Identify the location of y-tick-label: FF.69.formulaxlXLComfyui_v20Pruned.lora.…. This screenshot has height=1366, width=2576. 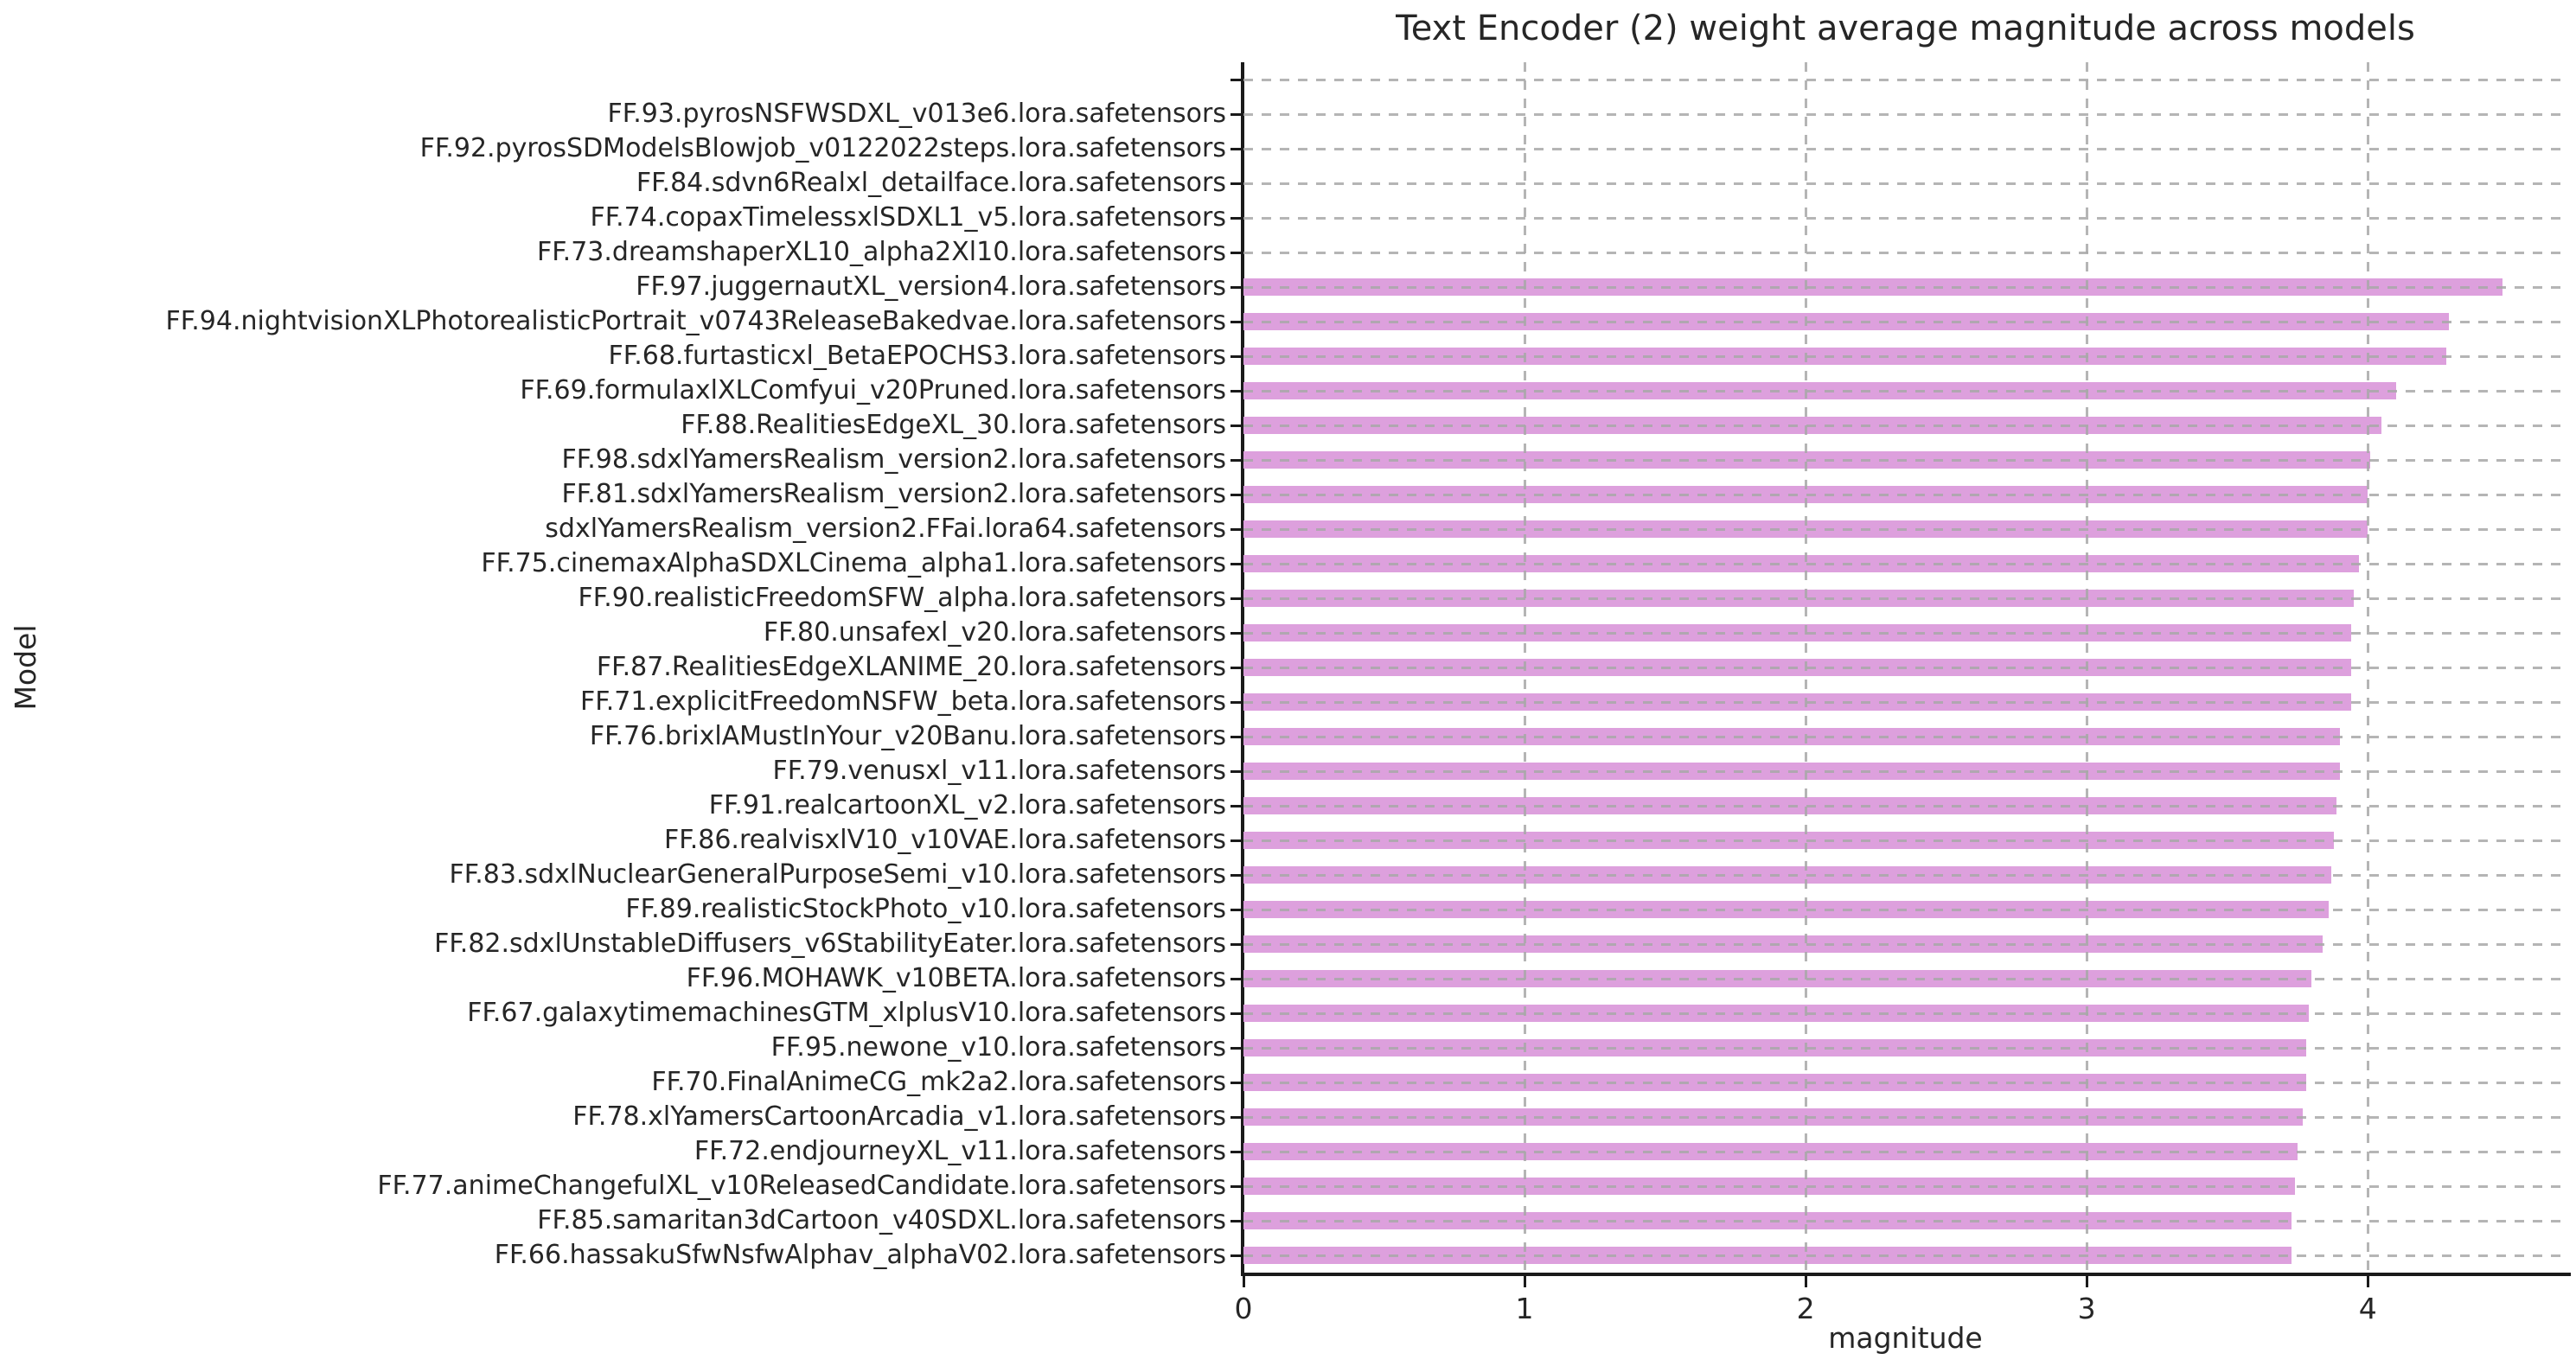
(873, 390).